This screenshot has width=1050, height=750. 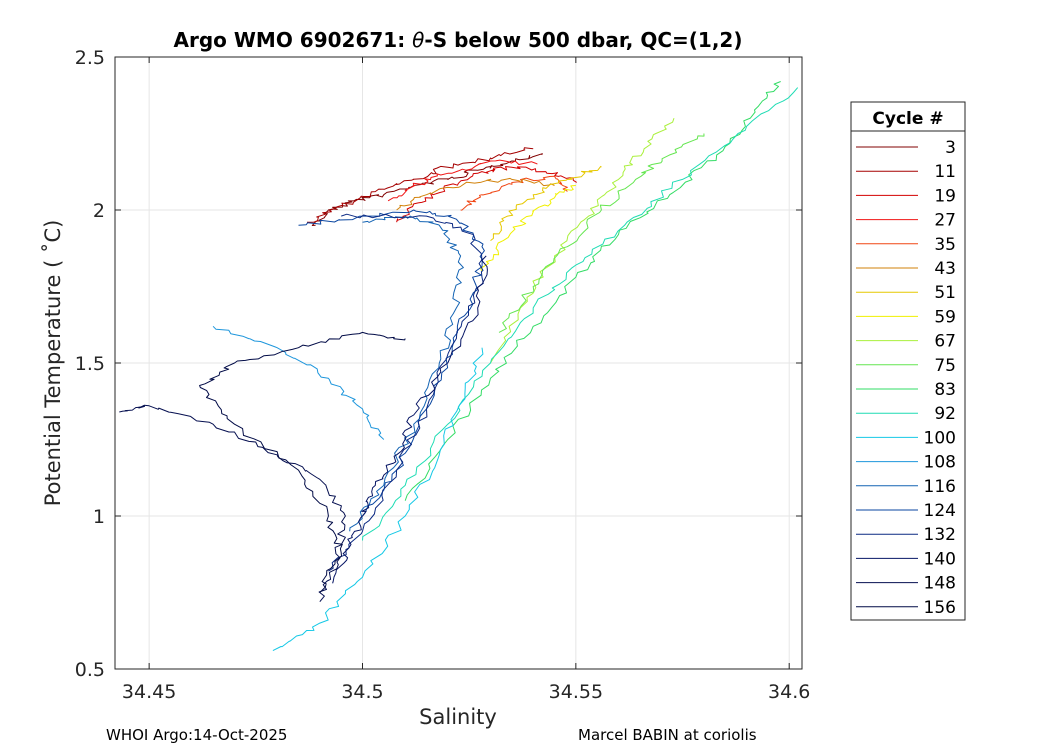 What do you see at coordinates (945, 366) in the screenshot?
I see `legend-label-75: 75` at bounding box center [945, 366].